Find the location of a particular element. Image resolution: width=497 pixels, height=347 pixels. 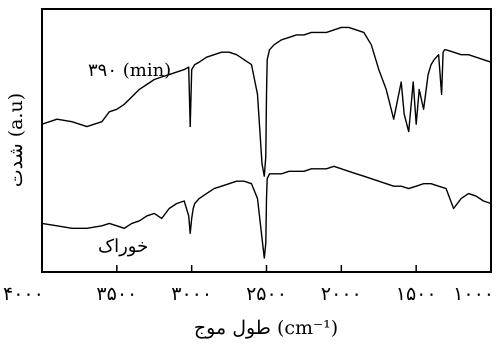

series-label-top: ۳۹۰ (min) is located at coordinates (129, 70).